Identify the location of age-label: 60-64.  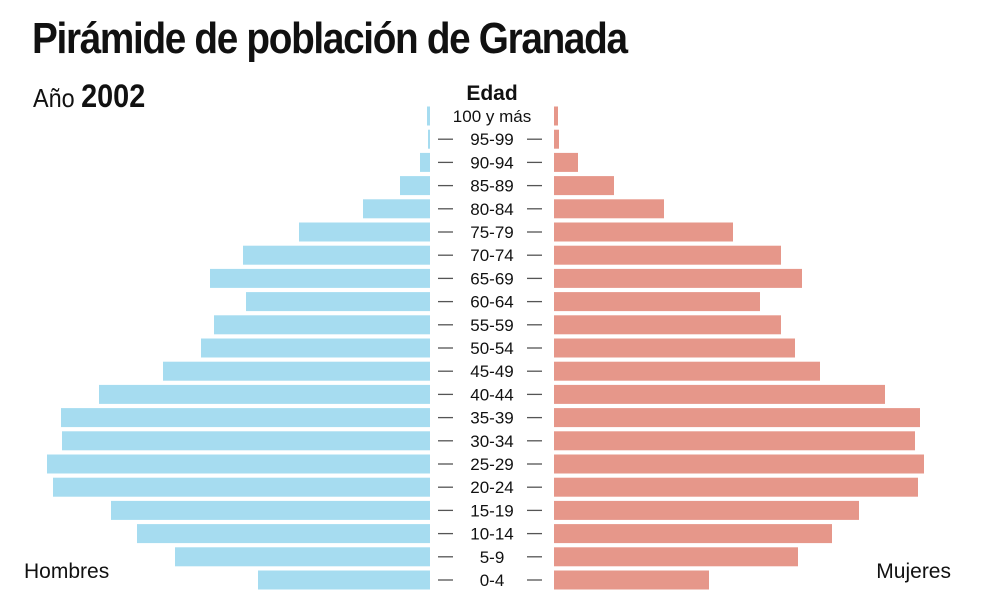
(491, 302).